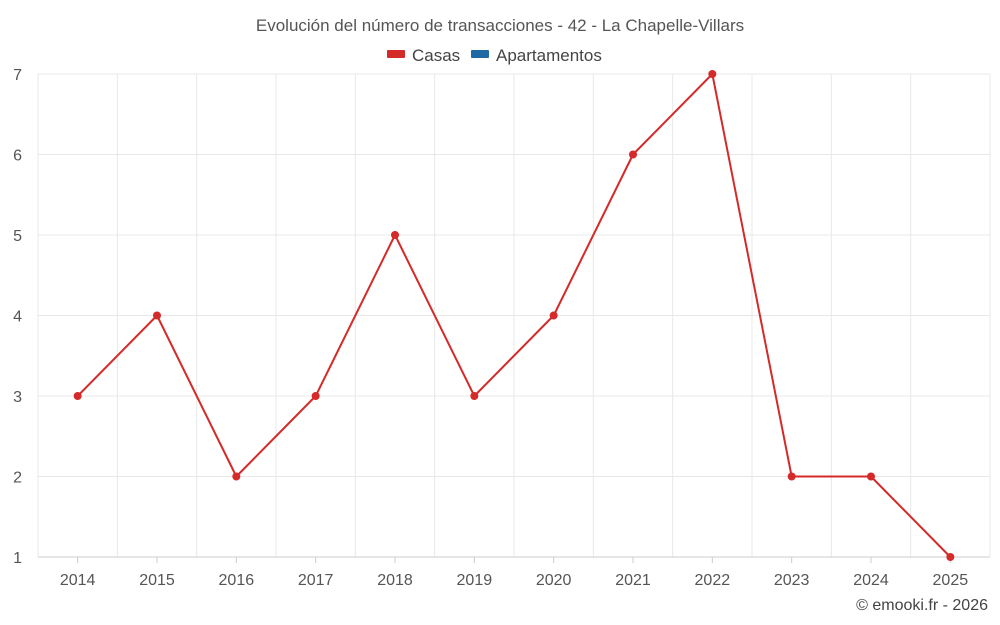 The height and width of the screenshot is (625, 1000). What do you see at coordinates (17, 75) in the screenshot?
I see `y-tick-label: 7` at bounding box center [17, 75].